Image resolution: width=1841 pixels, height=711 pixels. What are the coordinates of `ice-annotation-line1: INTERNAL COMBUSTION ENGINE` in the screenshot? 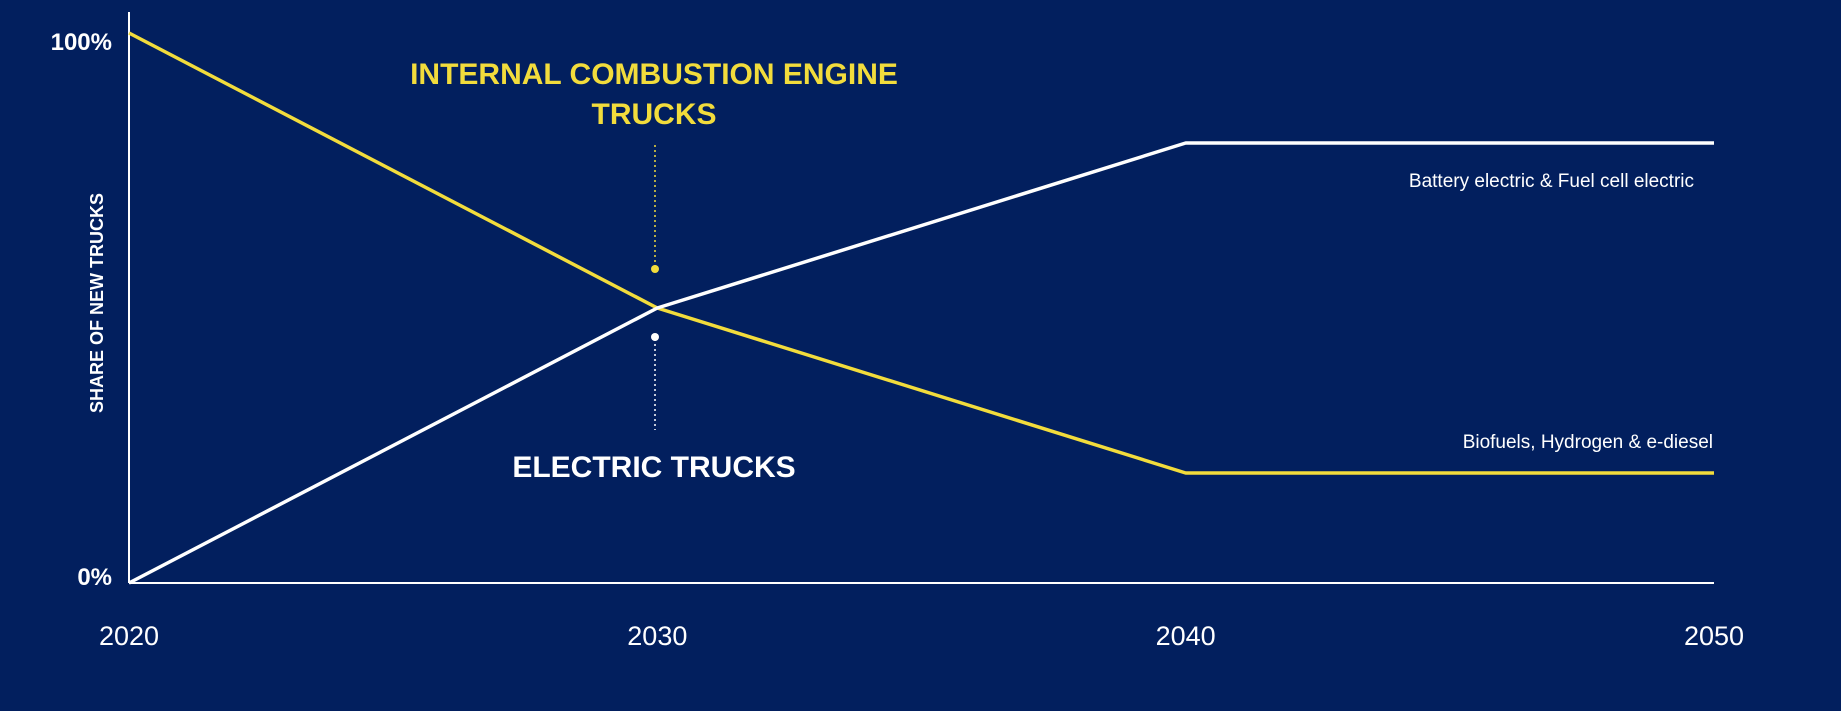 It's located at (654, 74).